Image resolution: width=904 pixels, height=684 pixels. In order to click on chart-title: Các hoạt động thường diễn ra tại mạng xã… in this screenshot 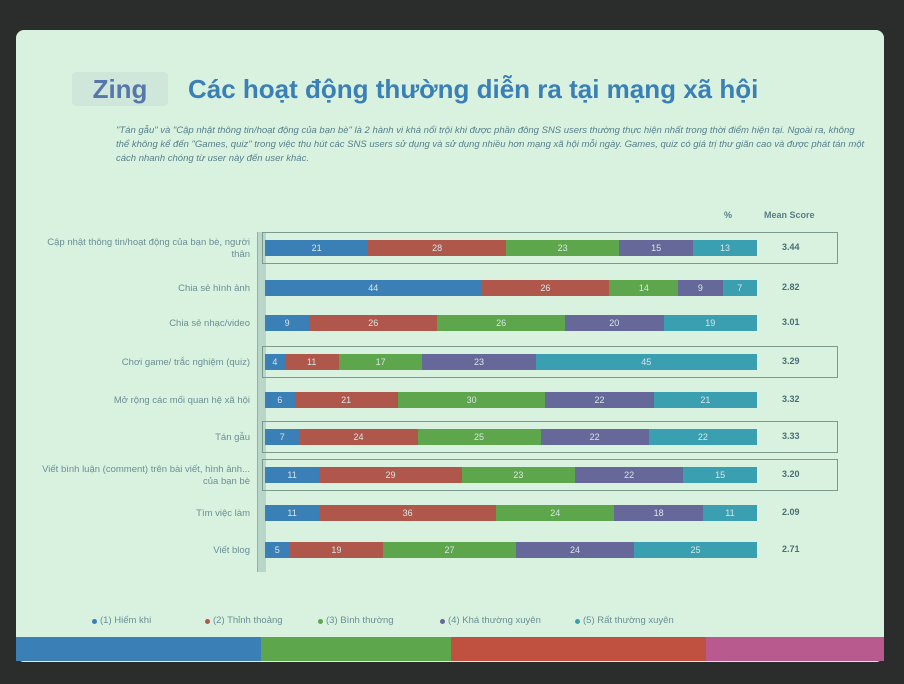, I will do `click(473, 89)`.